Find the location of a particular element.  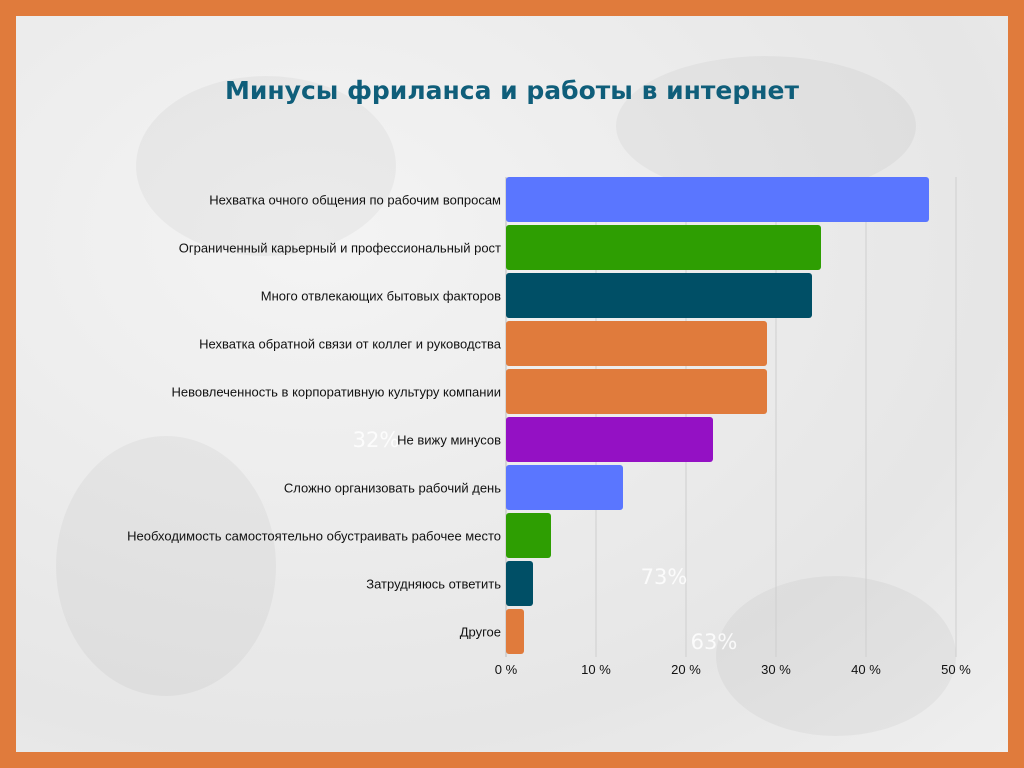

faint-percent-label: 73% is located at coordinates (664, 577).